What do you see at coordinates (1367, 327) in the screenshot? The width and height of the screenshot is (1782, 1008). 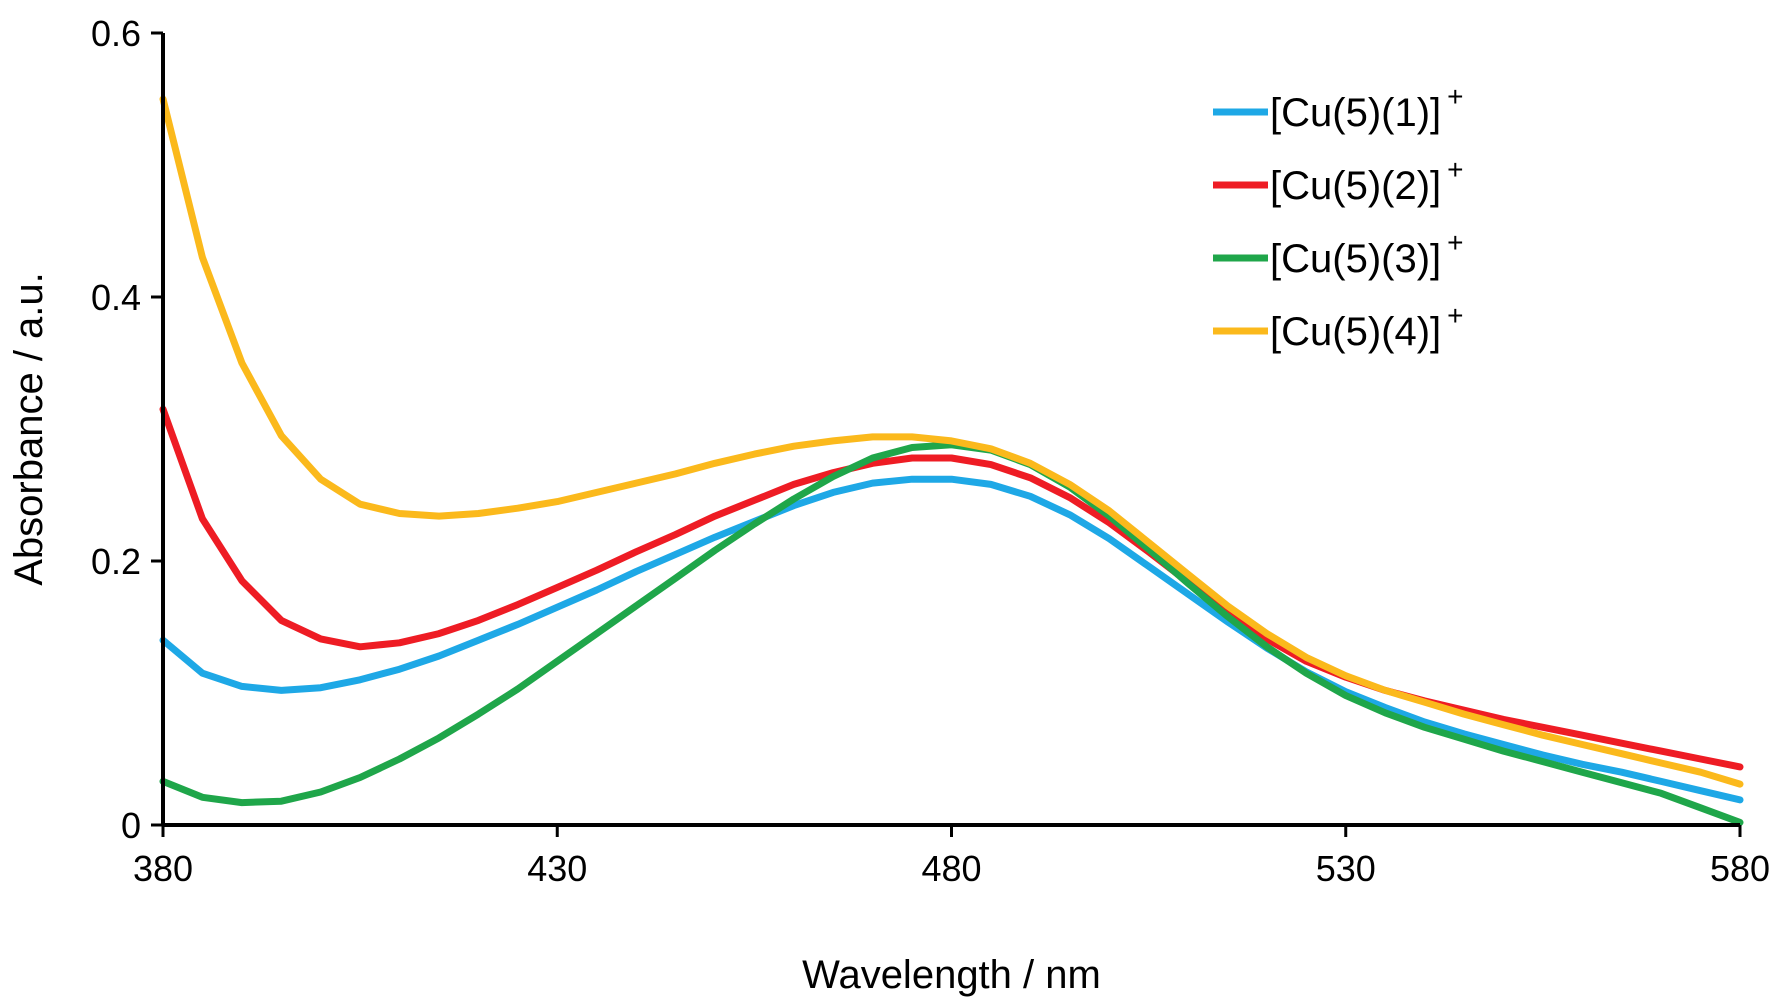 I see `legend-label: [Cu(5)(4)] +` at bounding box center [1367, 327].